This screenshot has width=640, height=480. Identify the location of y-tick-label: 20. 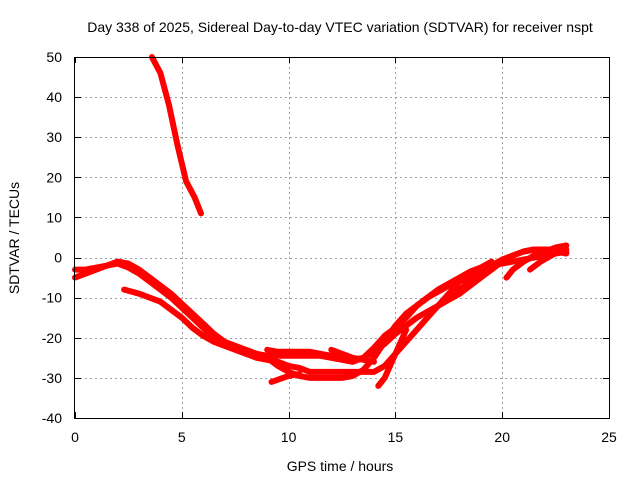
(54, 177).